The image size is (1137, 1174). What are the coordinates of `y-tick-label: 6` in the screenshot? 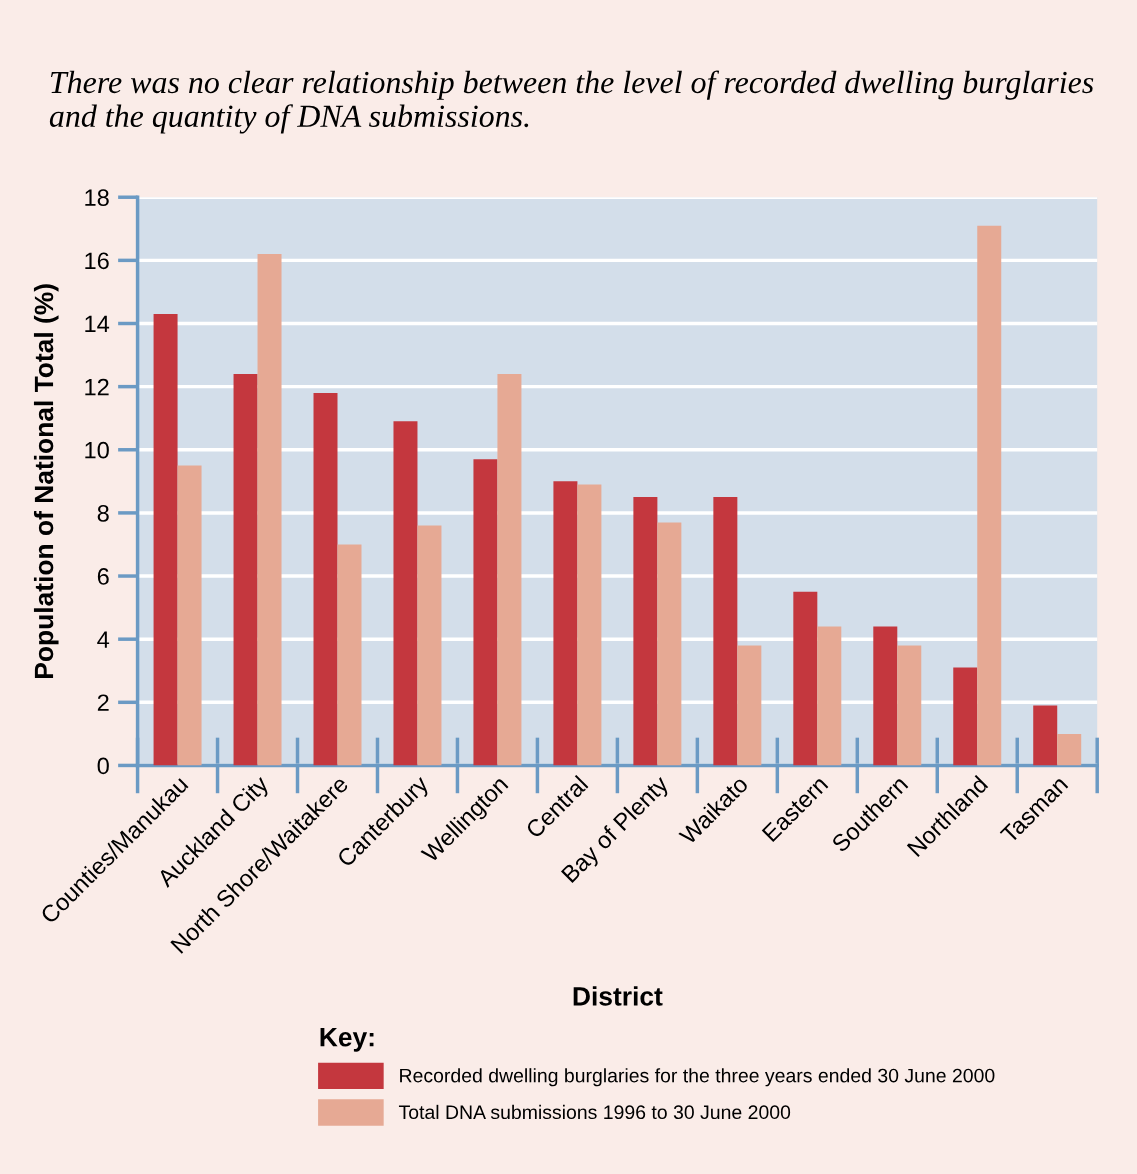 It's located at (103, 576).